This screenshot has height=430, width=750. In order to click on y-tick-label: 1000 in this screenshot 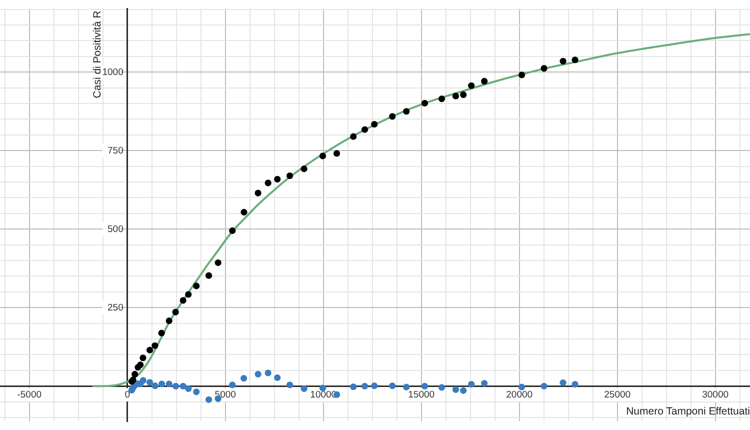, I will do `click(113, 72)`.